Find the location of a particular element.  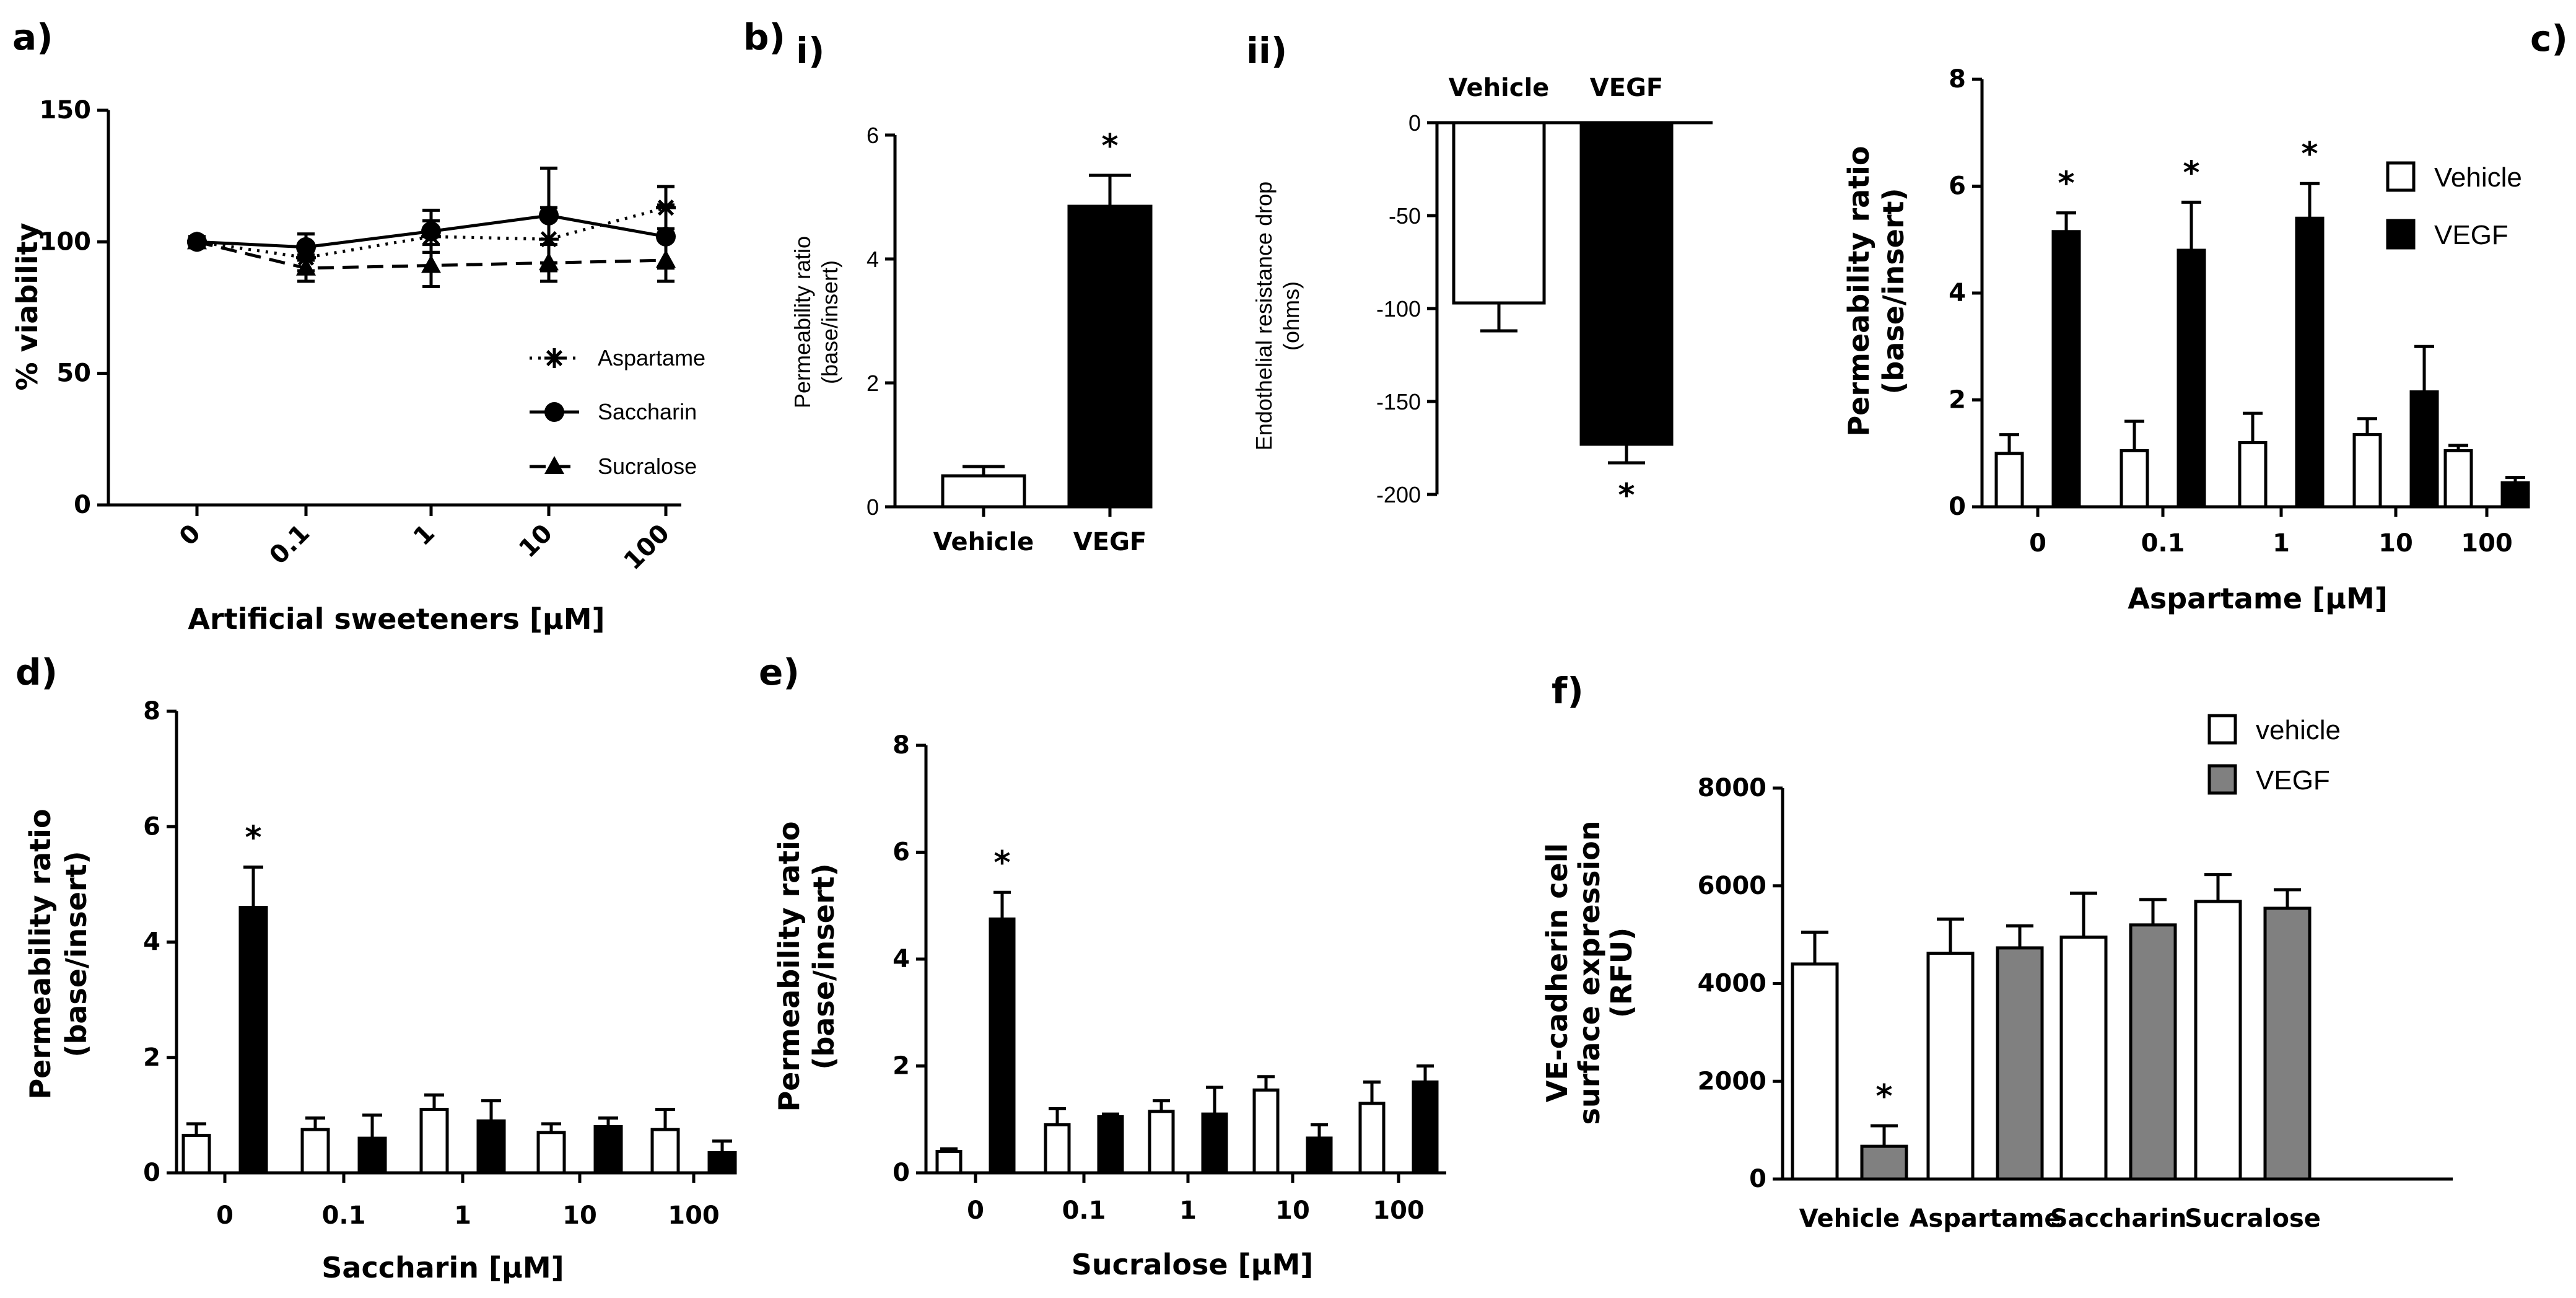

a-x-tick-label: 0 is located at coordinates (190, 535).